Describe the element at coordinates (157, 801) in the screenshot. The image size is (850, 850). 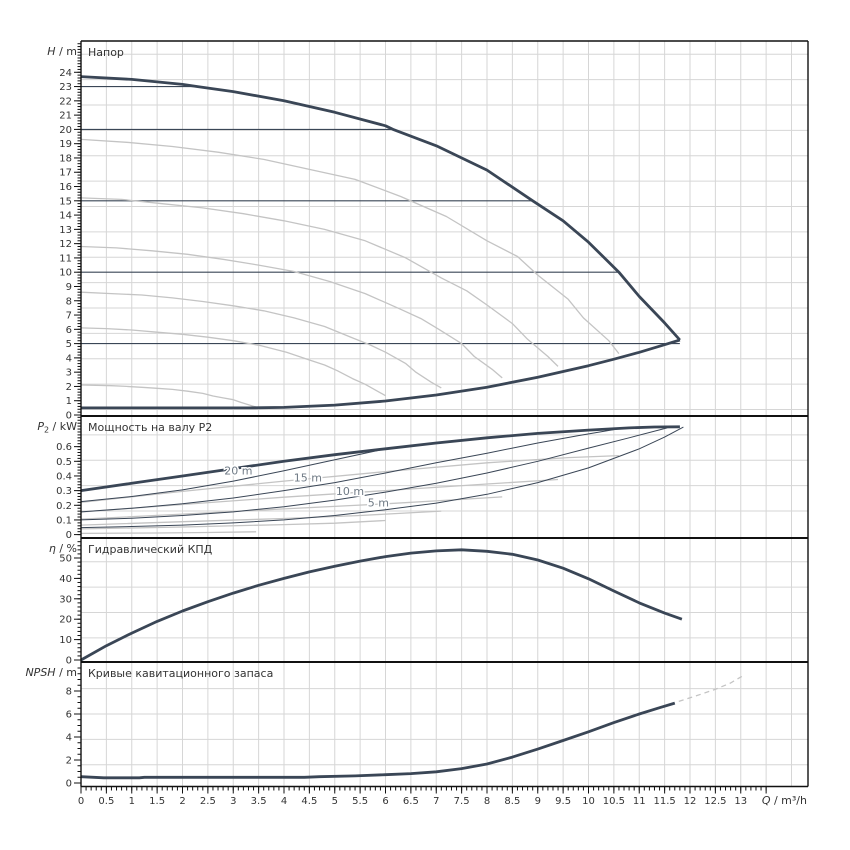
I see `svg-text: 1.5` at that location.